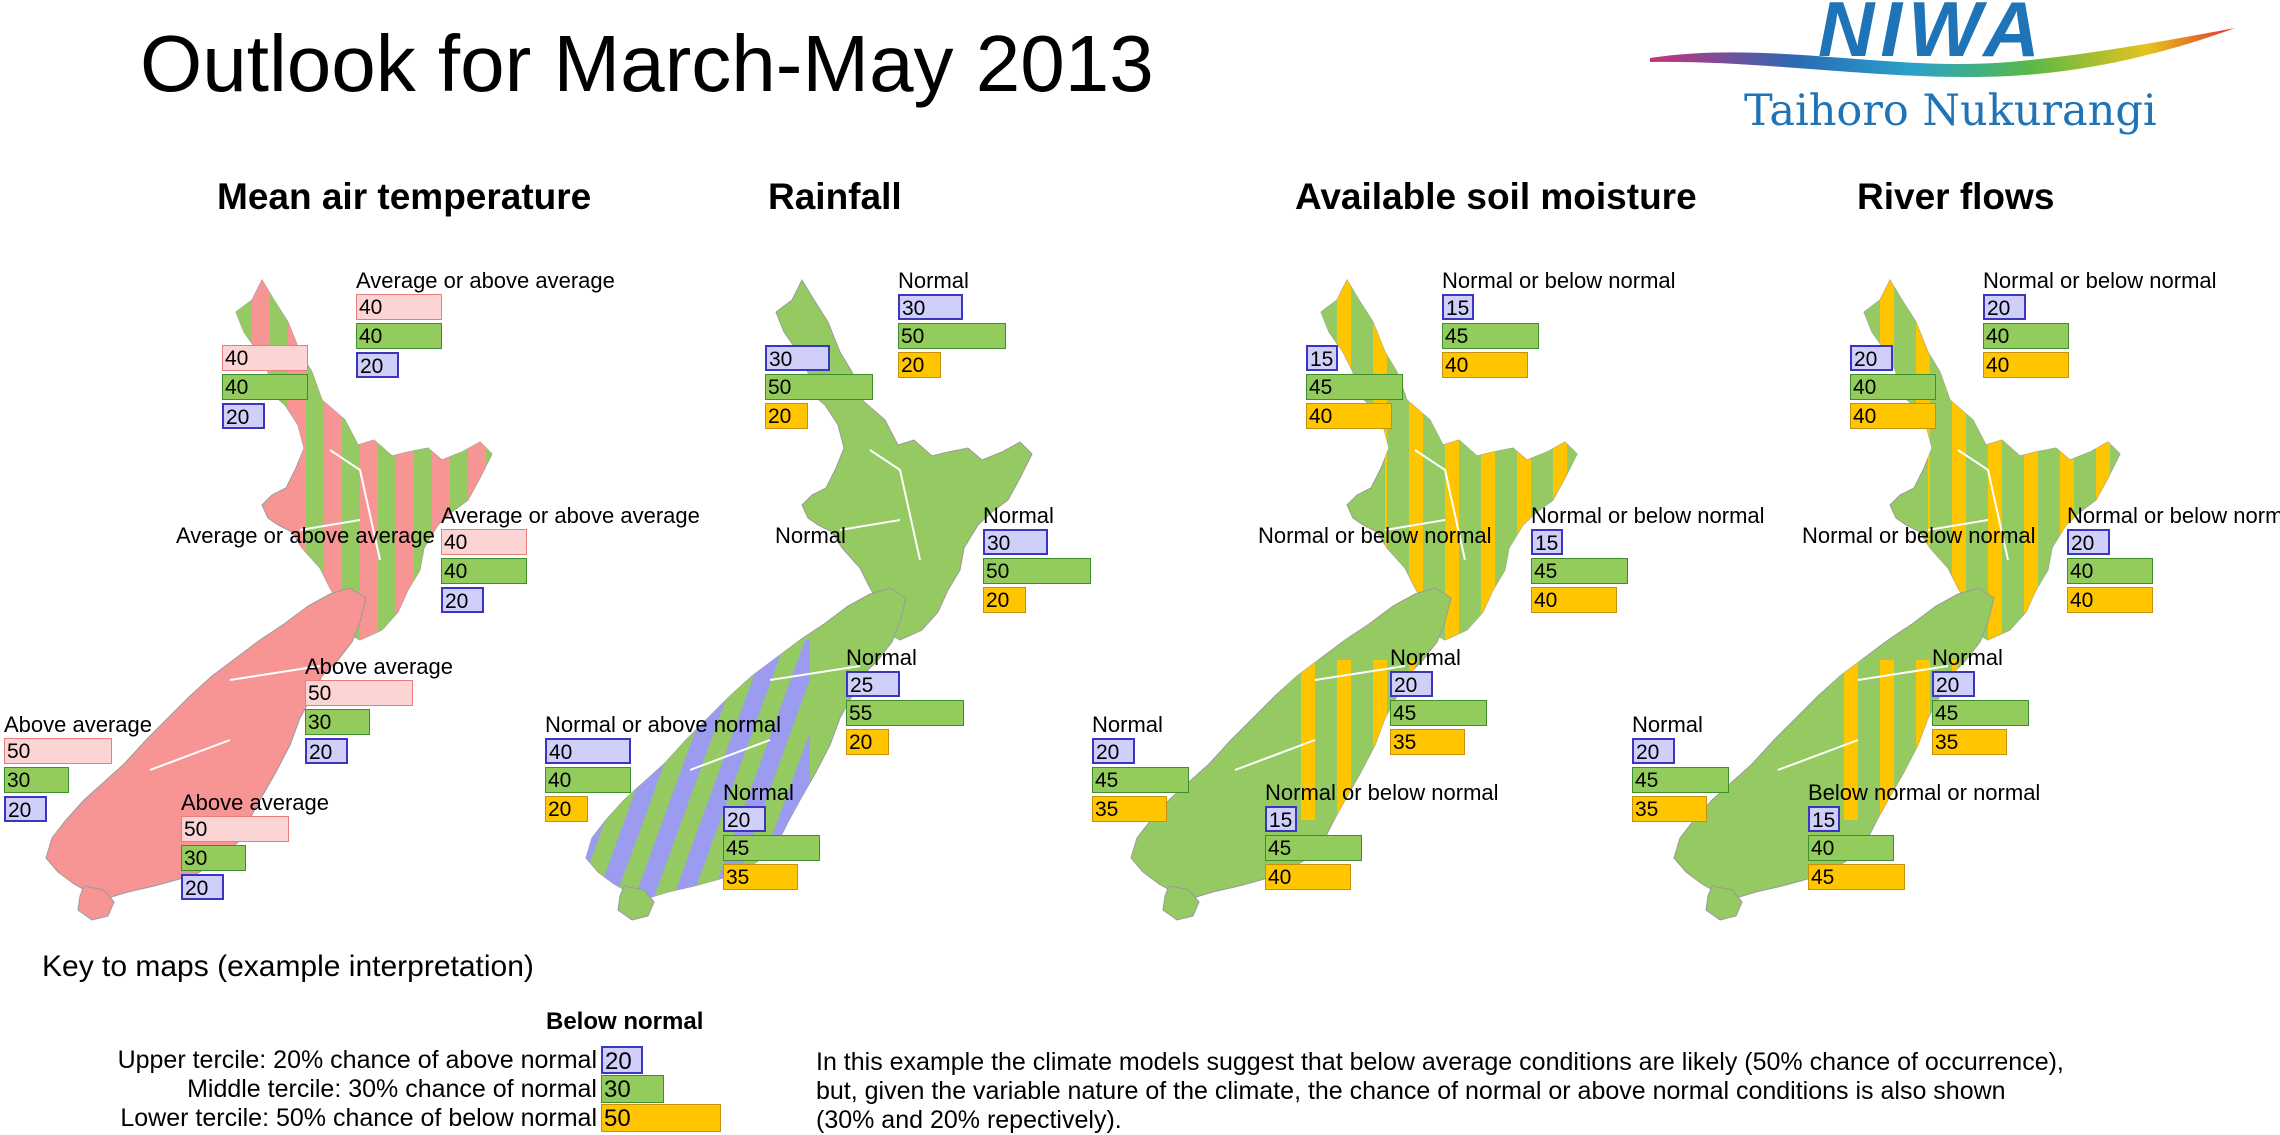 The width and height of the screenshot is (2280, 1135). What do you see at coordinates (647, 63) in the screenshot?
I see `page-title: Outlook for March-May 2013` at bounding box center [647, 63].